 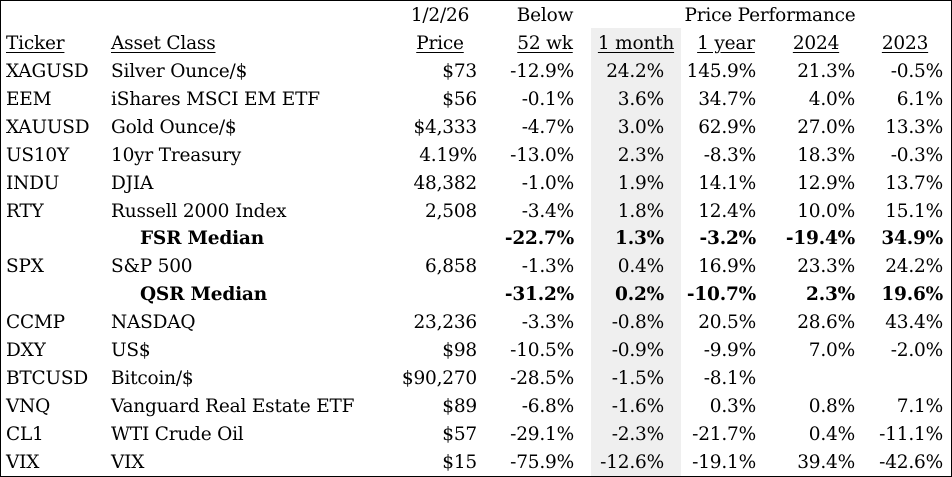 What do you see at coordinates (199, 211) in the screenshot?
I see `asset-class-cell: Russell 2000 Index` at bounding box center [199, 211].